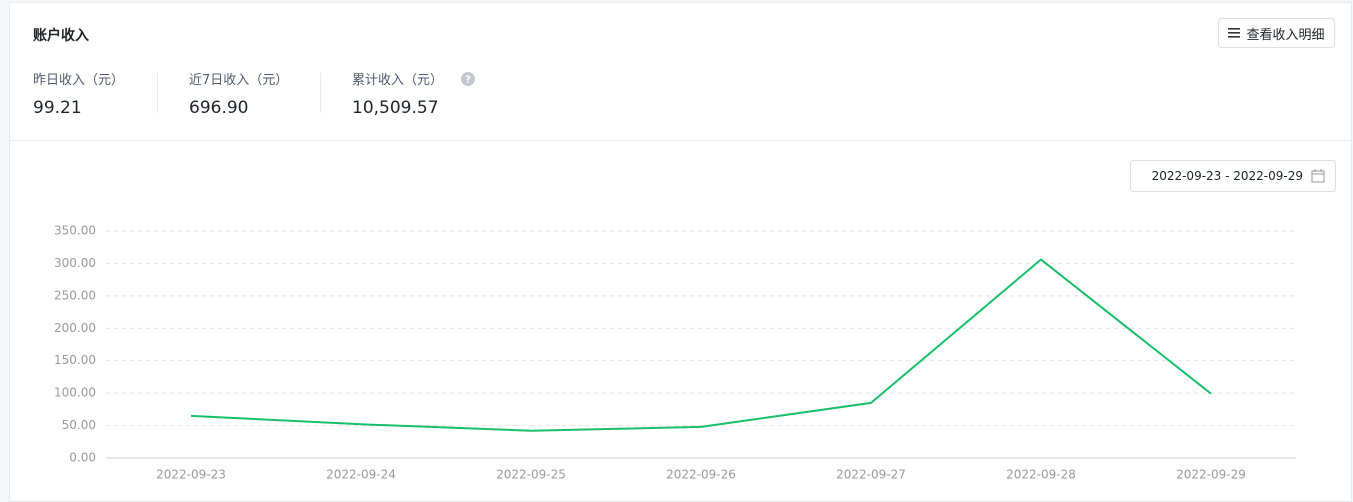 The height and width of the screenshot is (502, 1353). What do you see at coordinates (61, 36) in the screenshot?
I see `card-title: 账户收入` at bounding box center [61, 36].